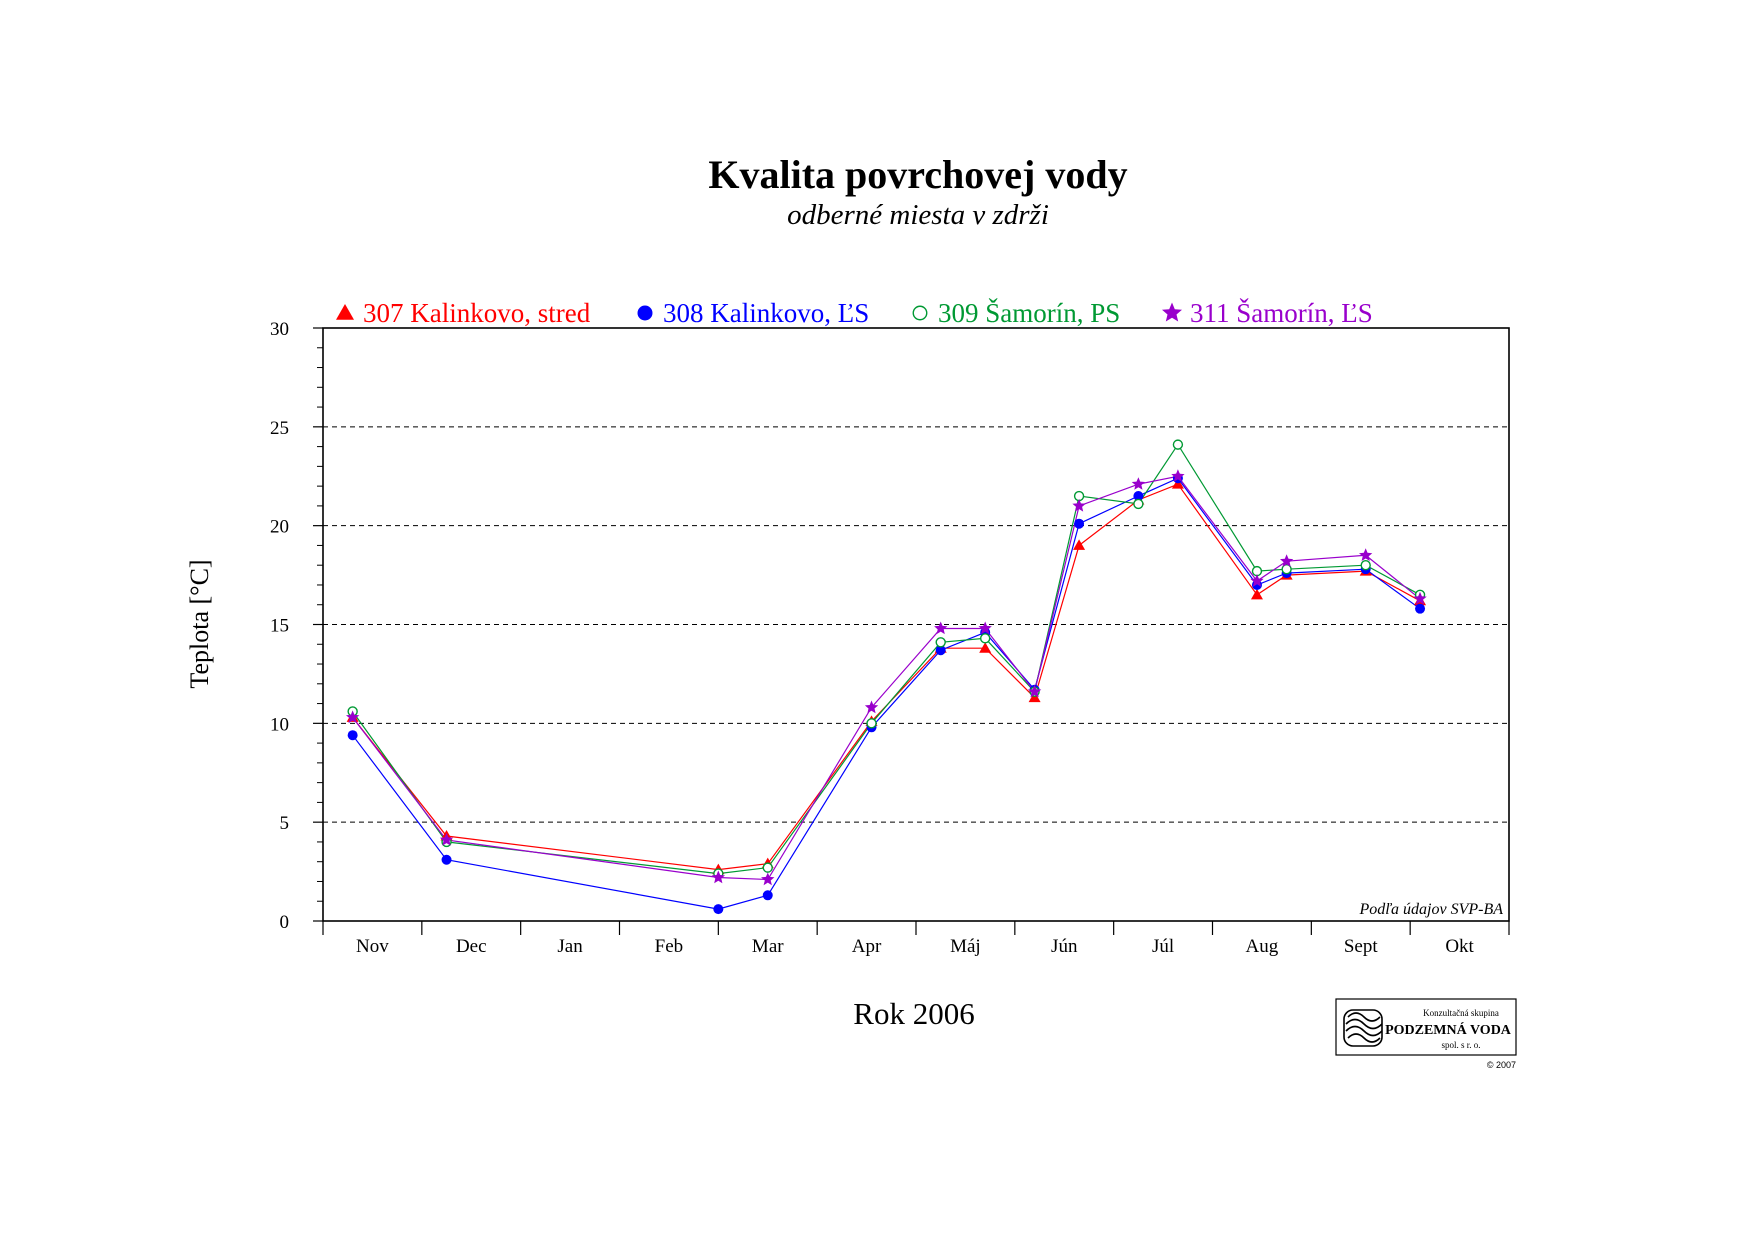 Image resolution: width=1755 pixels, height=1240 pixels. What do you see at coordinates (917, 174) in the screenshot?
I see `chart-title: Kvalita povrchovej vody` at bounding box center [917, 174].